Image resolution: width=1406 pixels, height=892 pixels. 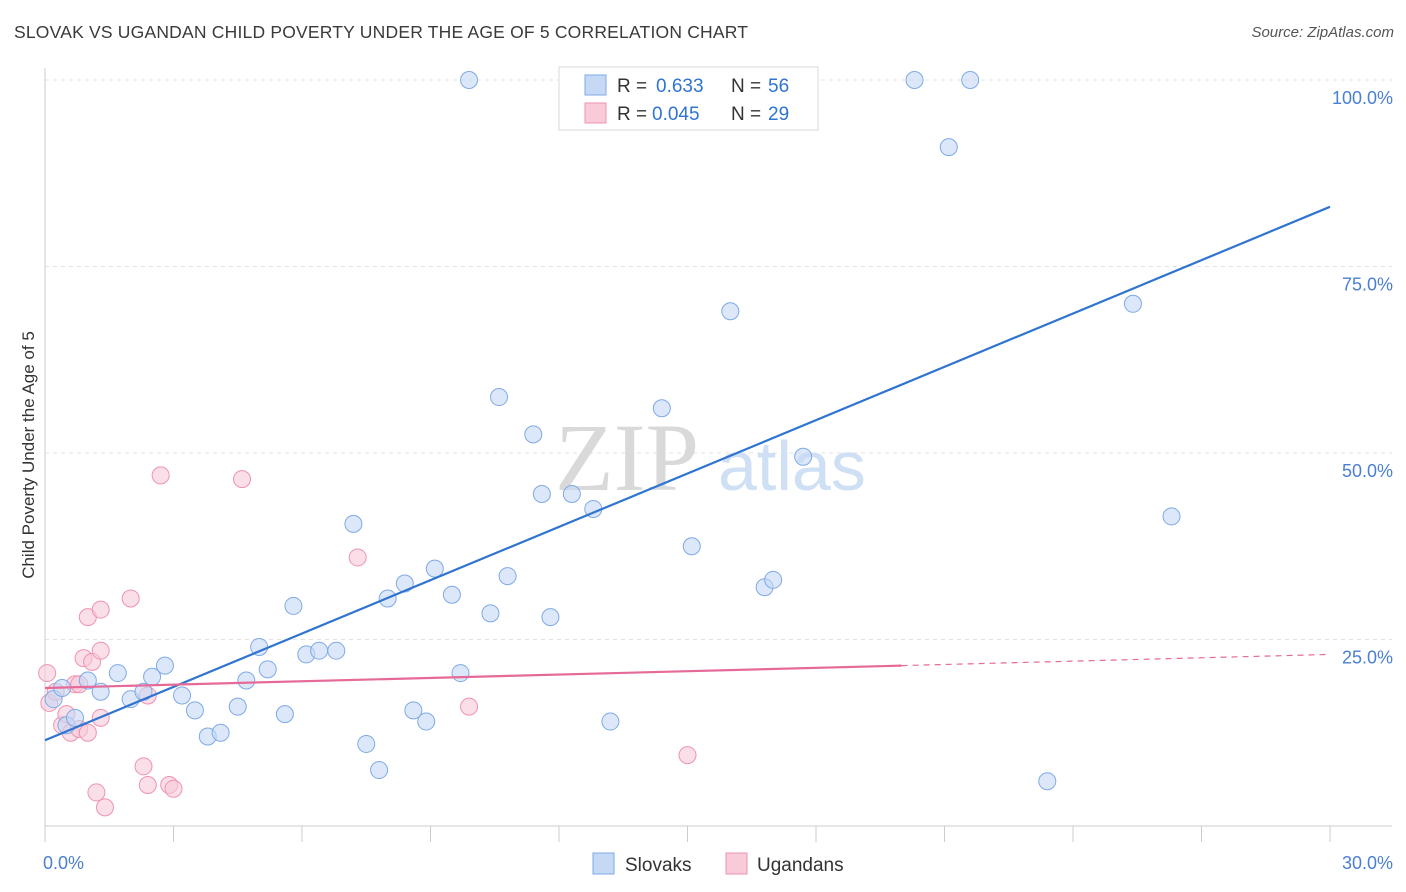 I want to click on bottom-legend: Slovaks Ugandans, so click(x=718, y=864).